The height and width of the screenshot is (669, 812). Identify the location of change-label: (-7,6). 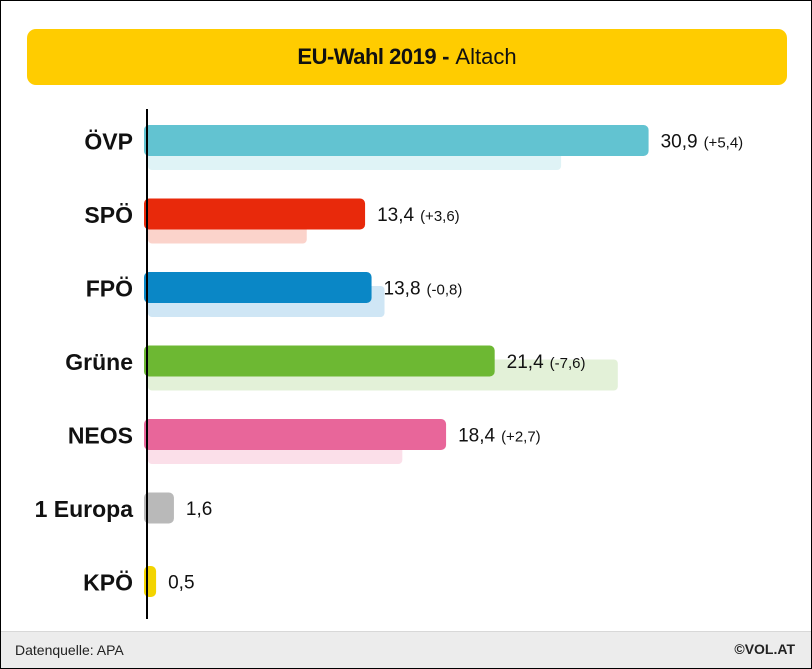
(568, 363).